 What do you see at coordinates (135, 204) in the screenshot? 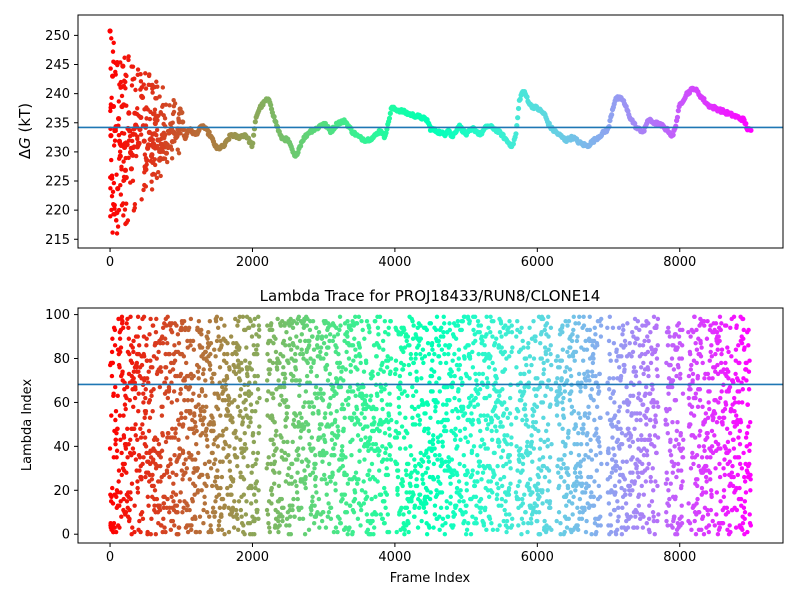
I see `delta-g-point` at bounding box center [135, 204].